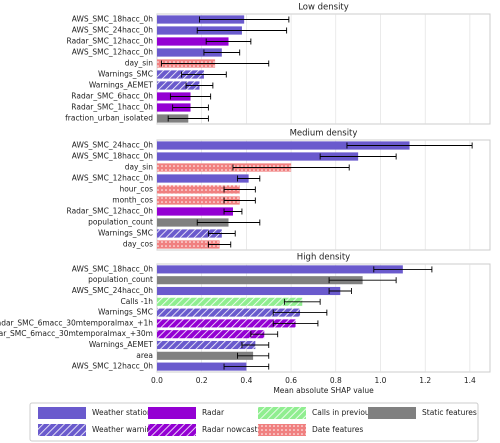 The height and width of the screenshot is (443, 500). Describe the element at coordinates (112, 107) in the screenshot. I see `y-tick-label: Radar_SMC_1hacc_0h` at that location.